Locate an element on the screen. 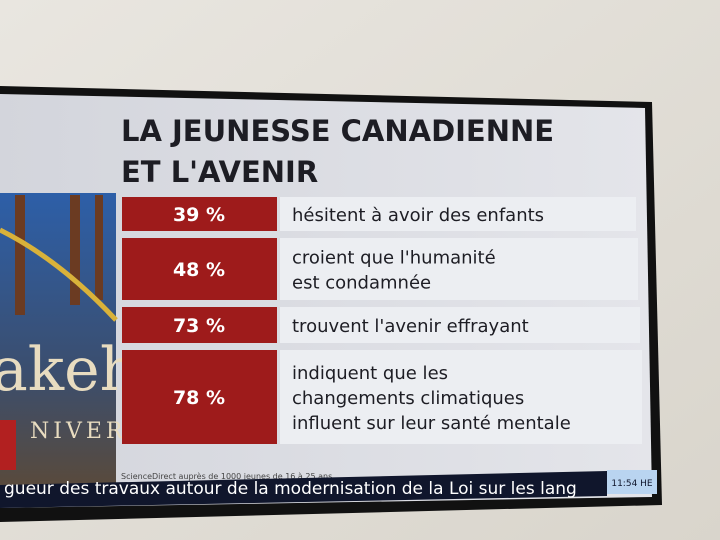 The image size is (720, 540). percent: 48 % is located at coordinates (199, 270).